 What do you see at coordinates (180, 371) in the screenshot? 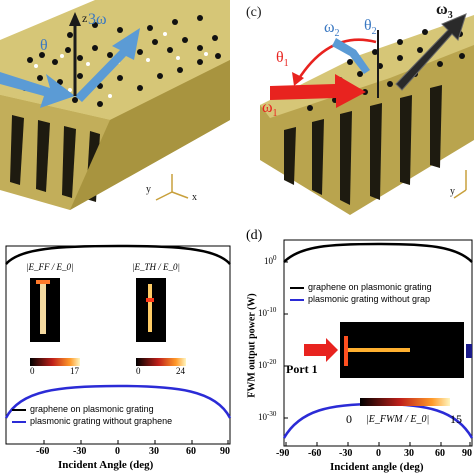
I see `th-cbar-max: 24` at bounding box center [180, 371].